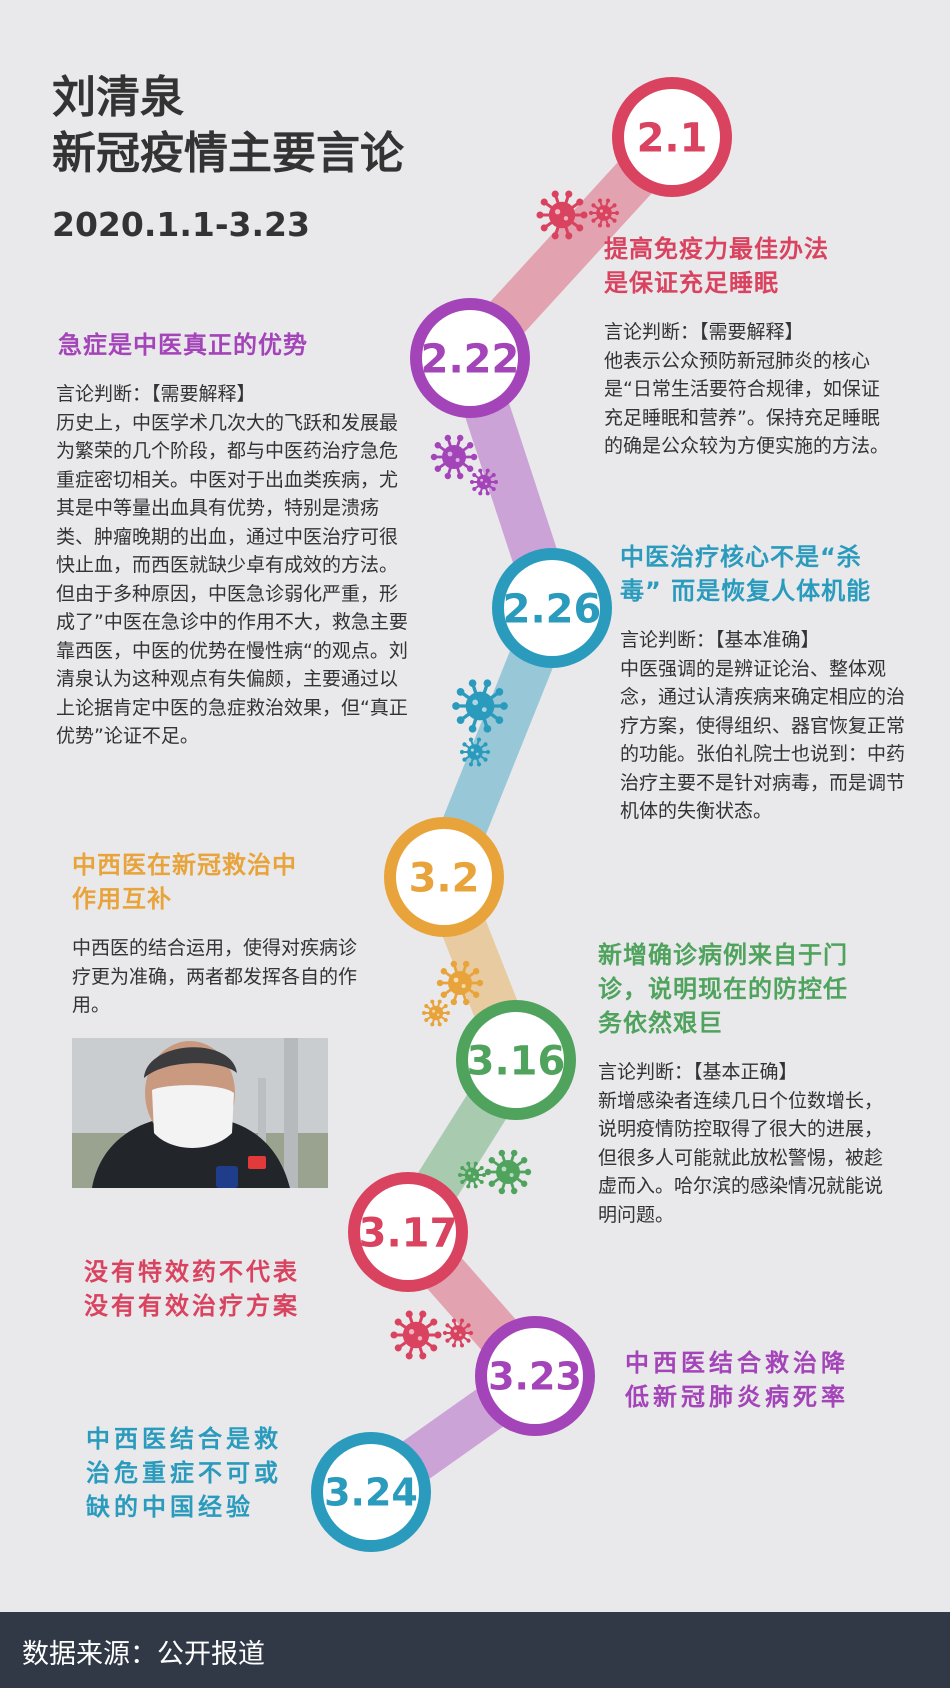  Describe the element at coordinates (720, 640) in the screenshot. I see `entry-verdict: 言论判断：【基本准确】` at that location.